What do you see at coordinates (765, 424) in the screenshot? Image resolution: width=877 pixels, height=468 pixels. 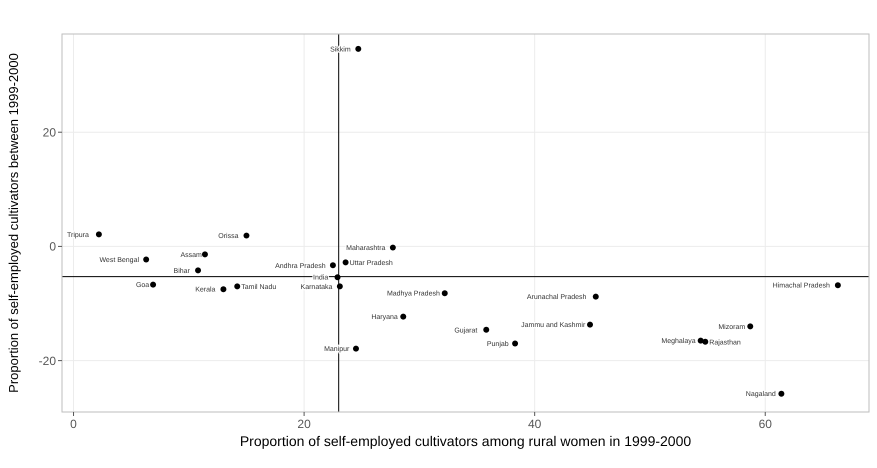 I see `x-tick-label: 60` at bounding box center [765, 424].